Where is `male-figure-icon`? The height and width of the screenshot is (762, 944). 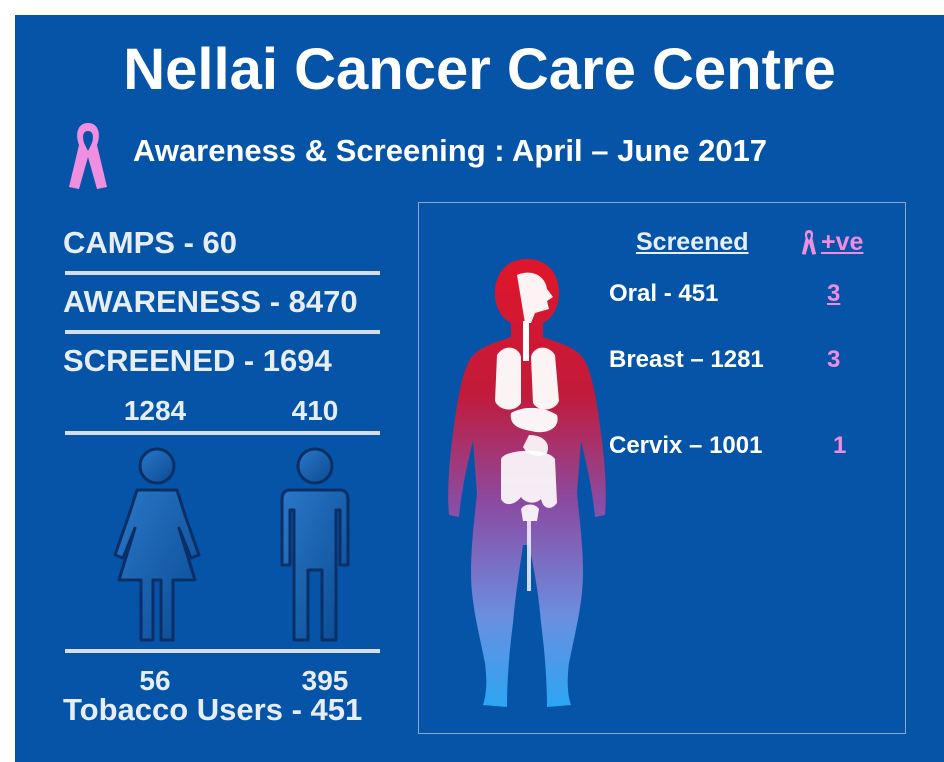 male-figure-icon is located at coordinates (315, 544).